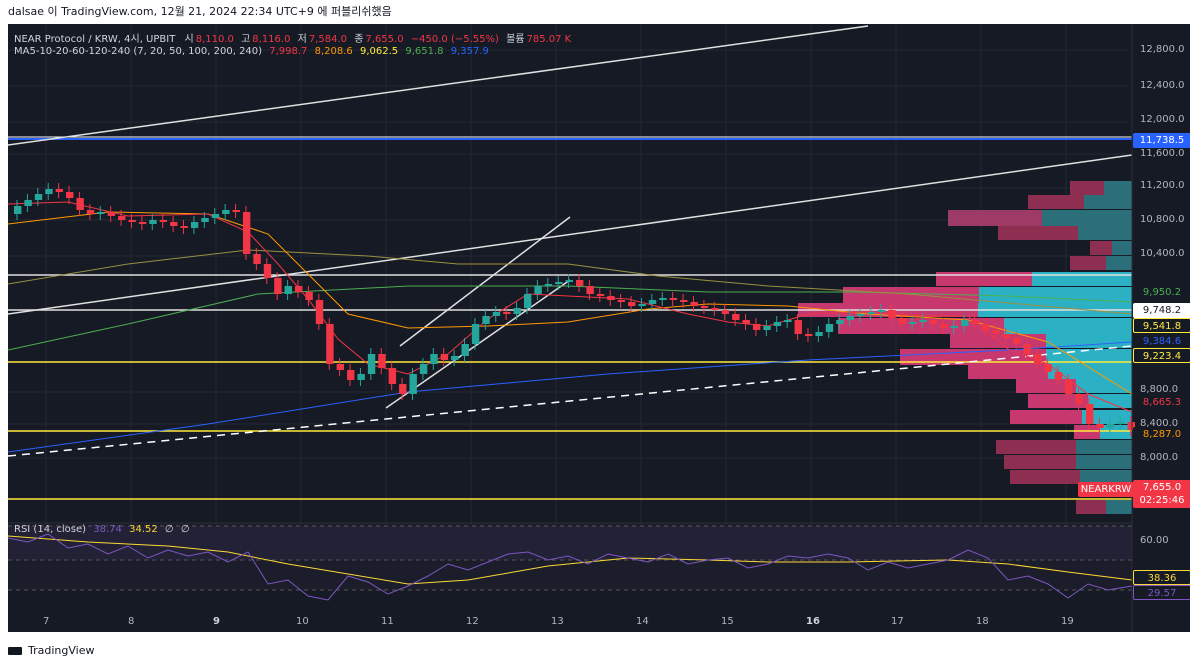 This screenshot has width=1200, height=665. I want to click on rsi-legend: RSI (14, close) 38.74 34.52 ∅ ∅, so click(102, 529).